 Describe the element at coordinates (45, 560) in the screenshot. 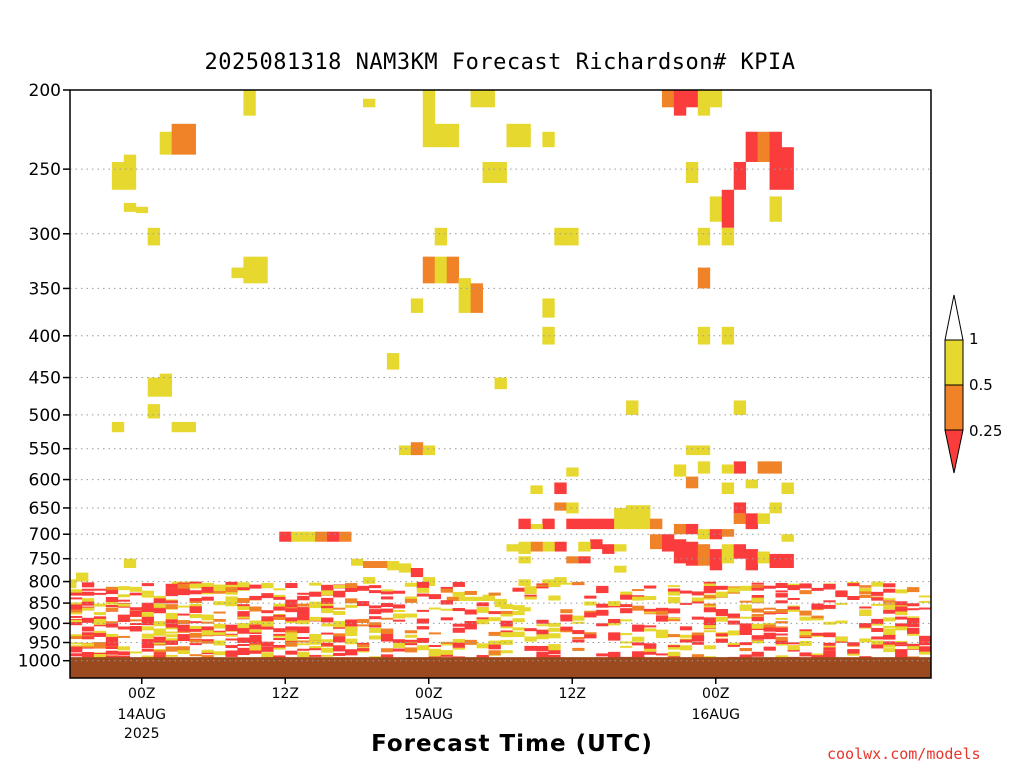

I see `y-tick-label: 750` at that location.